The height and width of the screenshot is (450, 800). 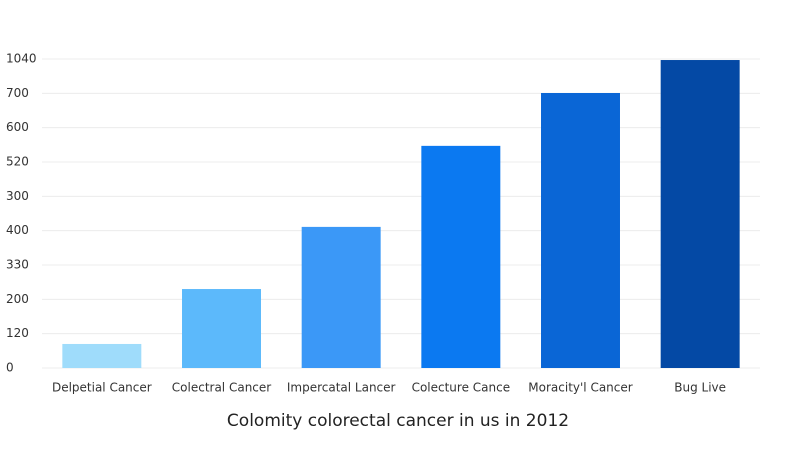 What do you see at coordinates (700, 388) in the screenshot?
I see `x-tick-label: Bug Live` at bounding box center [700, 388].